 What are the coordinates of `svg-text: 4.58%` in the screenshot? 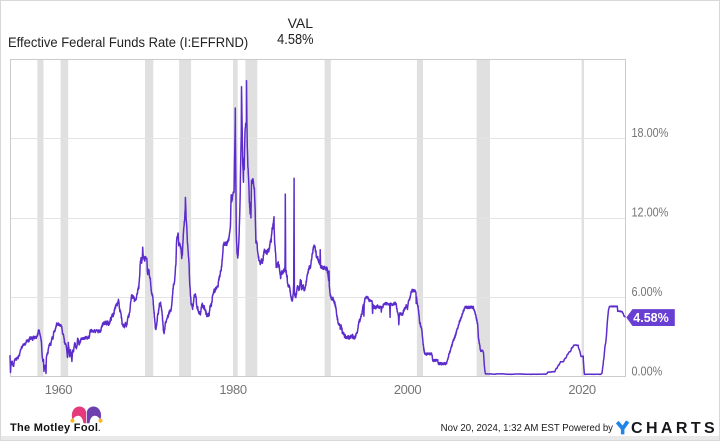 It's located at (650, 318).